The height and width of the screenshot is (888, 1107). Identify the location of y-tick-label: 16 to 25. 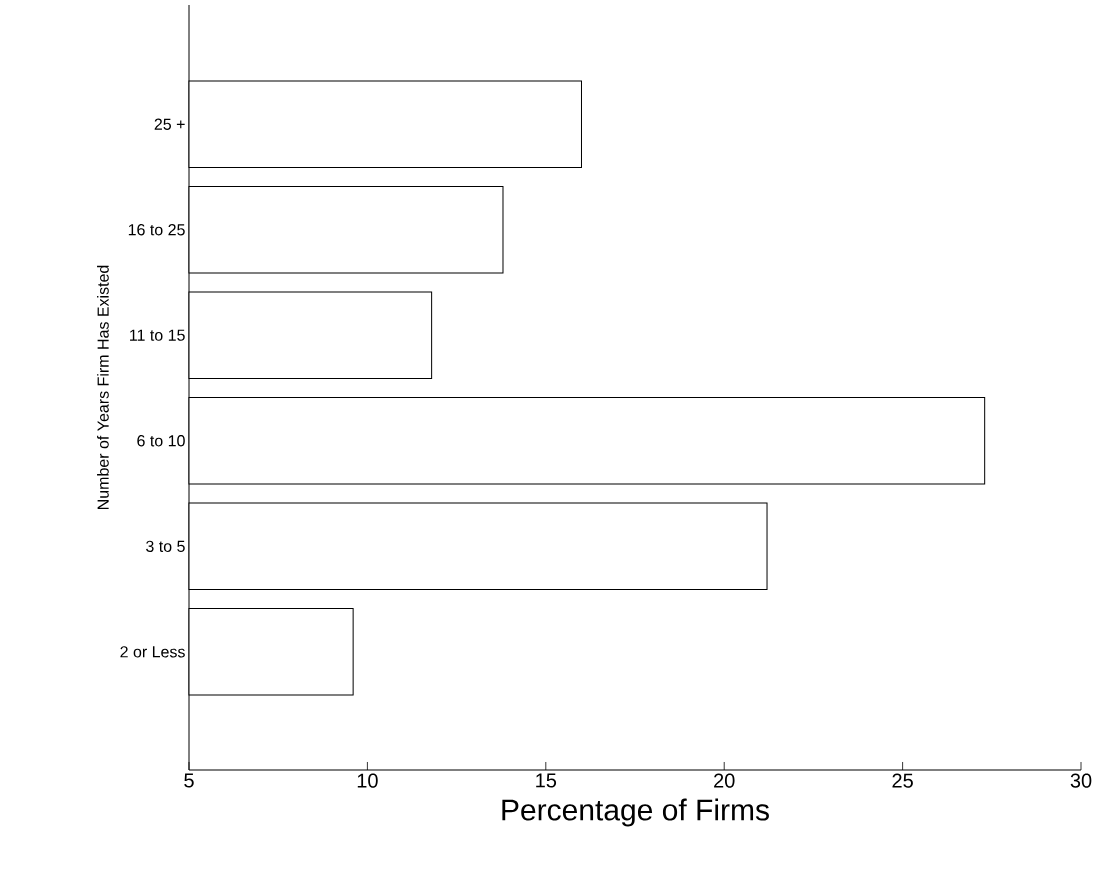
(156, 230).